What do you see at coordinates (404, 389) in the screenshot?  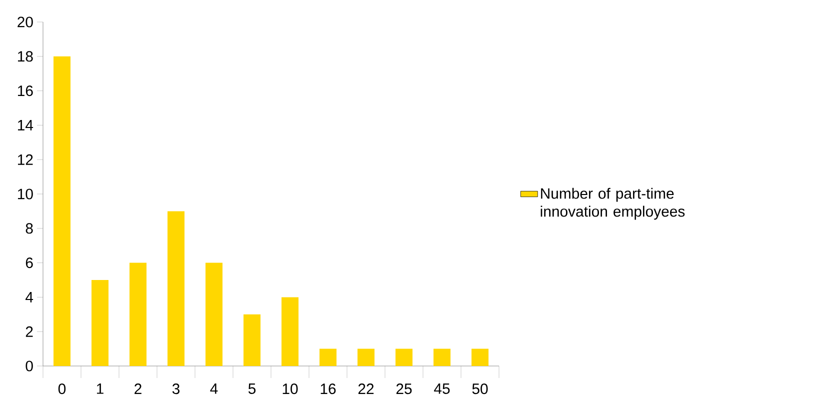 I see `x-tick-label: 25` at bounding box center [404, 389].